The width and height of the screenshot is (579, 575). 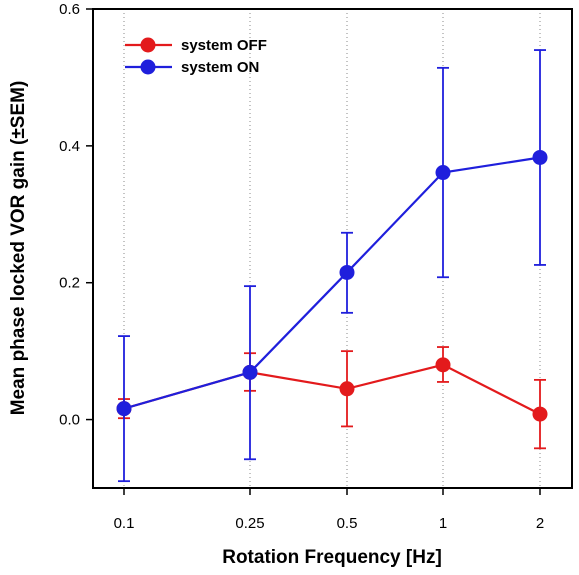 I want to click on x-tick-label: 0.25, so click(x=249, y=523).